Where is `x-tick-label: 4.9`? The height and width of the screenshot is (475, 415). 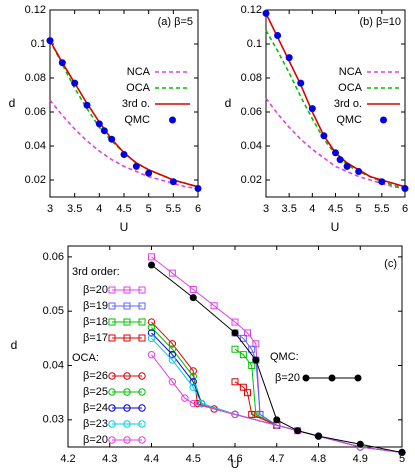 x-tick-label: 4.9 is located at coordinates (360, 459).